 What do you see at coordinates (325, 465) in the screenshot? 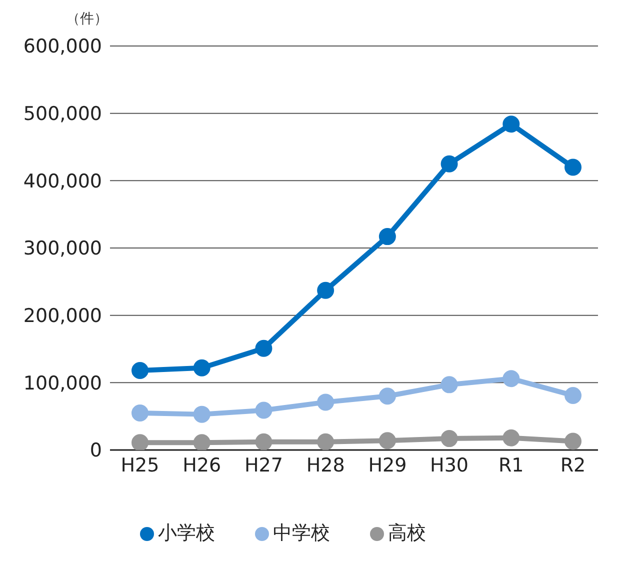
I see `x-tick-label: H28` at bounding box center [325, 465].